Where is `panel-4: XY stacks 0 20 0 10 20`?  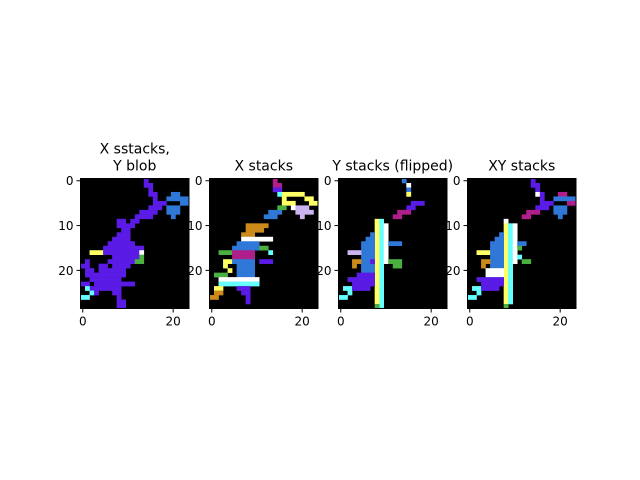 panel-4: XY stacks 0 20 0 10 20 is located at coordinates (511, 244).